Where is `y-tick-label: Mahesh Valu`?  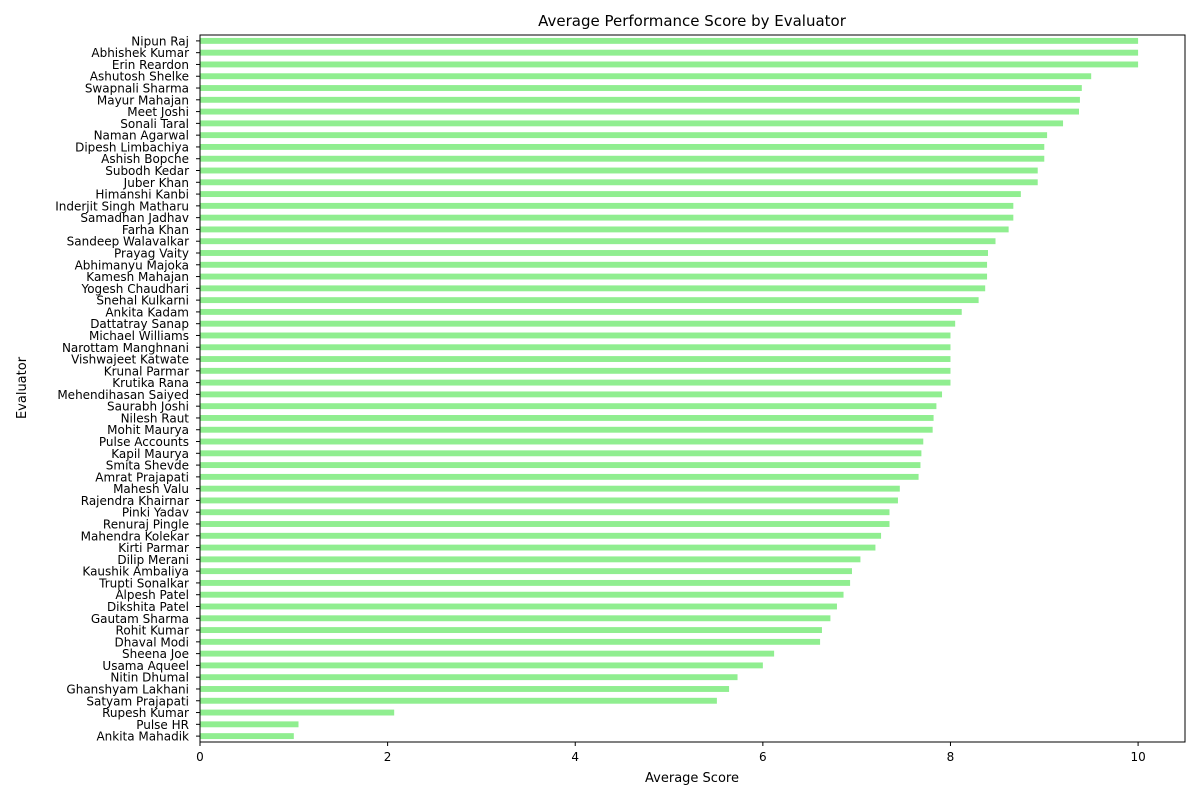
y-tick-label: Mahesh Valu is located at coordinates (151, 489).